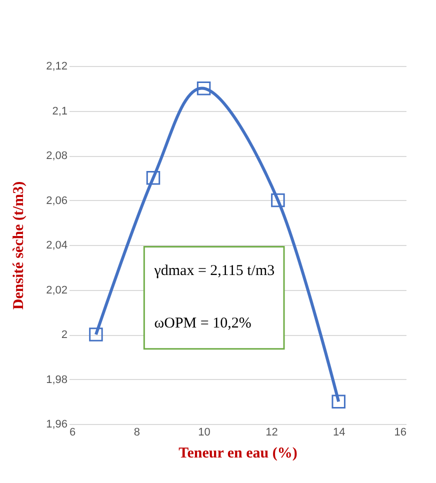 The height and width of the screenshot is (483, 436). What do you see at coordinates (339, 432) in the screenshot?
I see `x-tick-label: 14` at bounding box center [339, 432].